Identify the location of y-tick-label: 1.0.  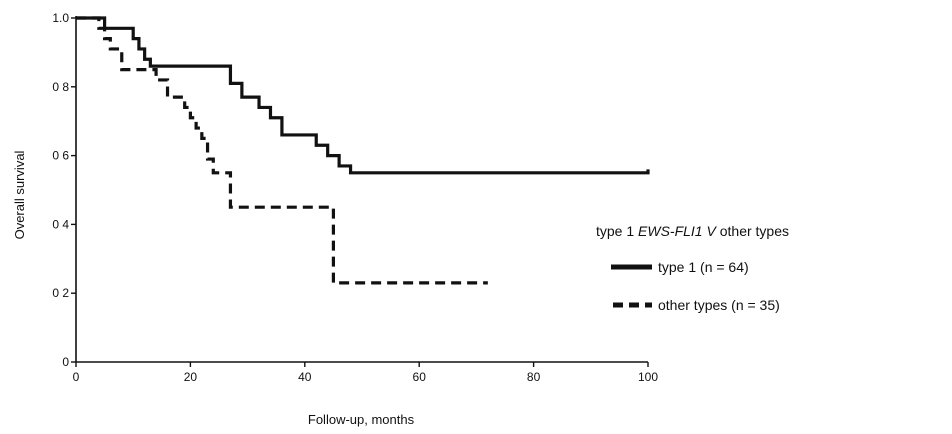
(60, 18).